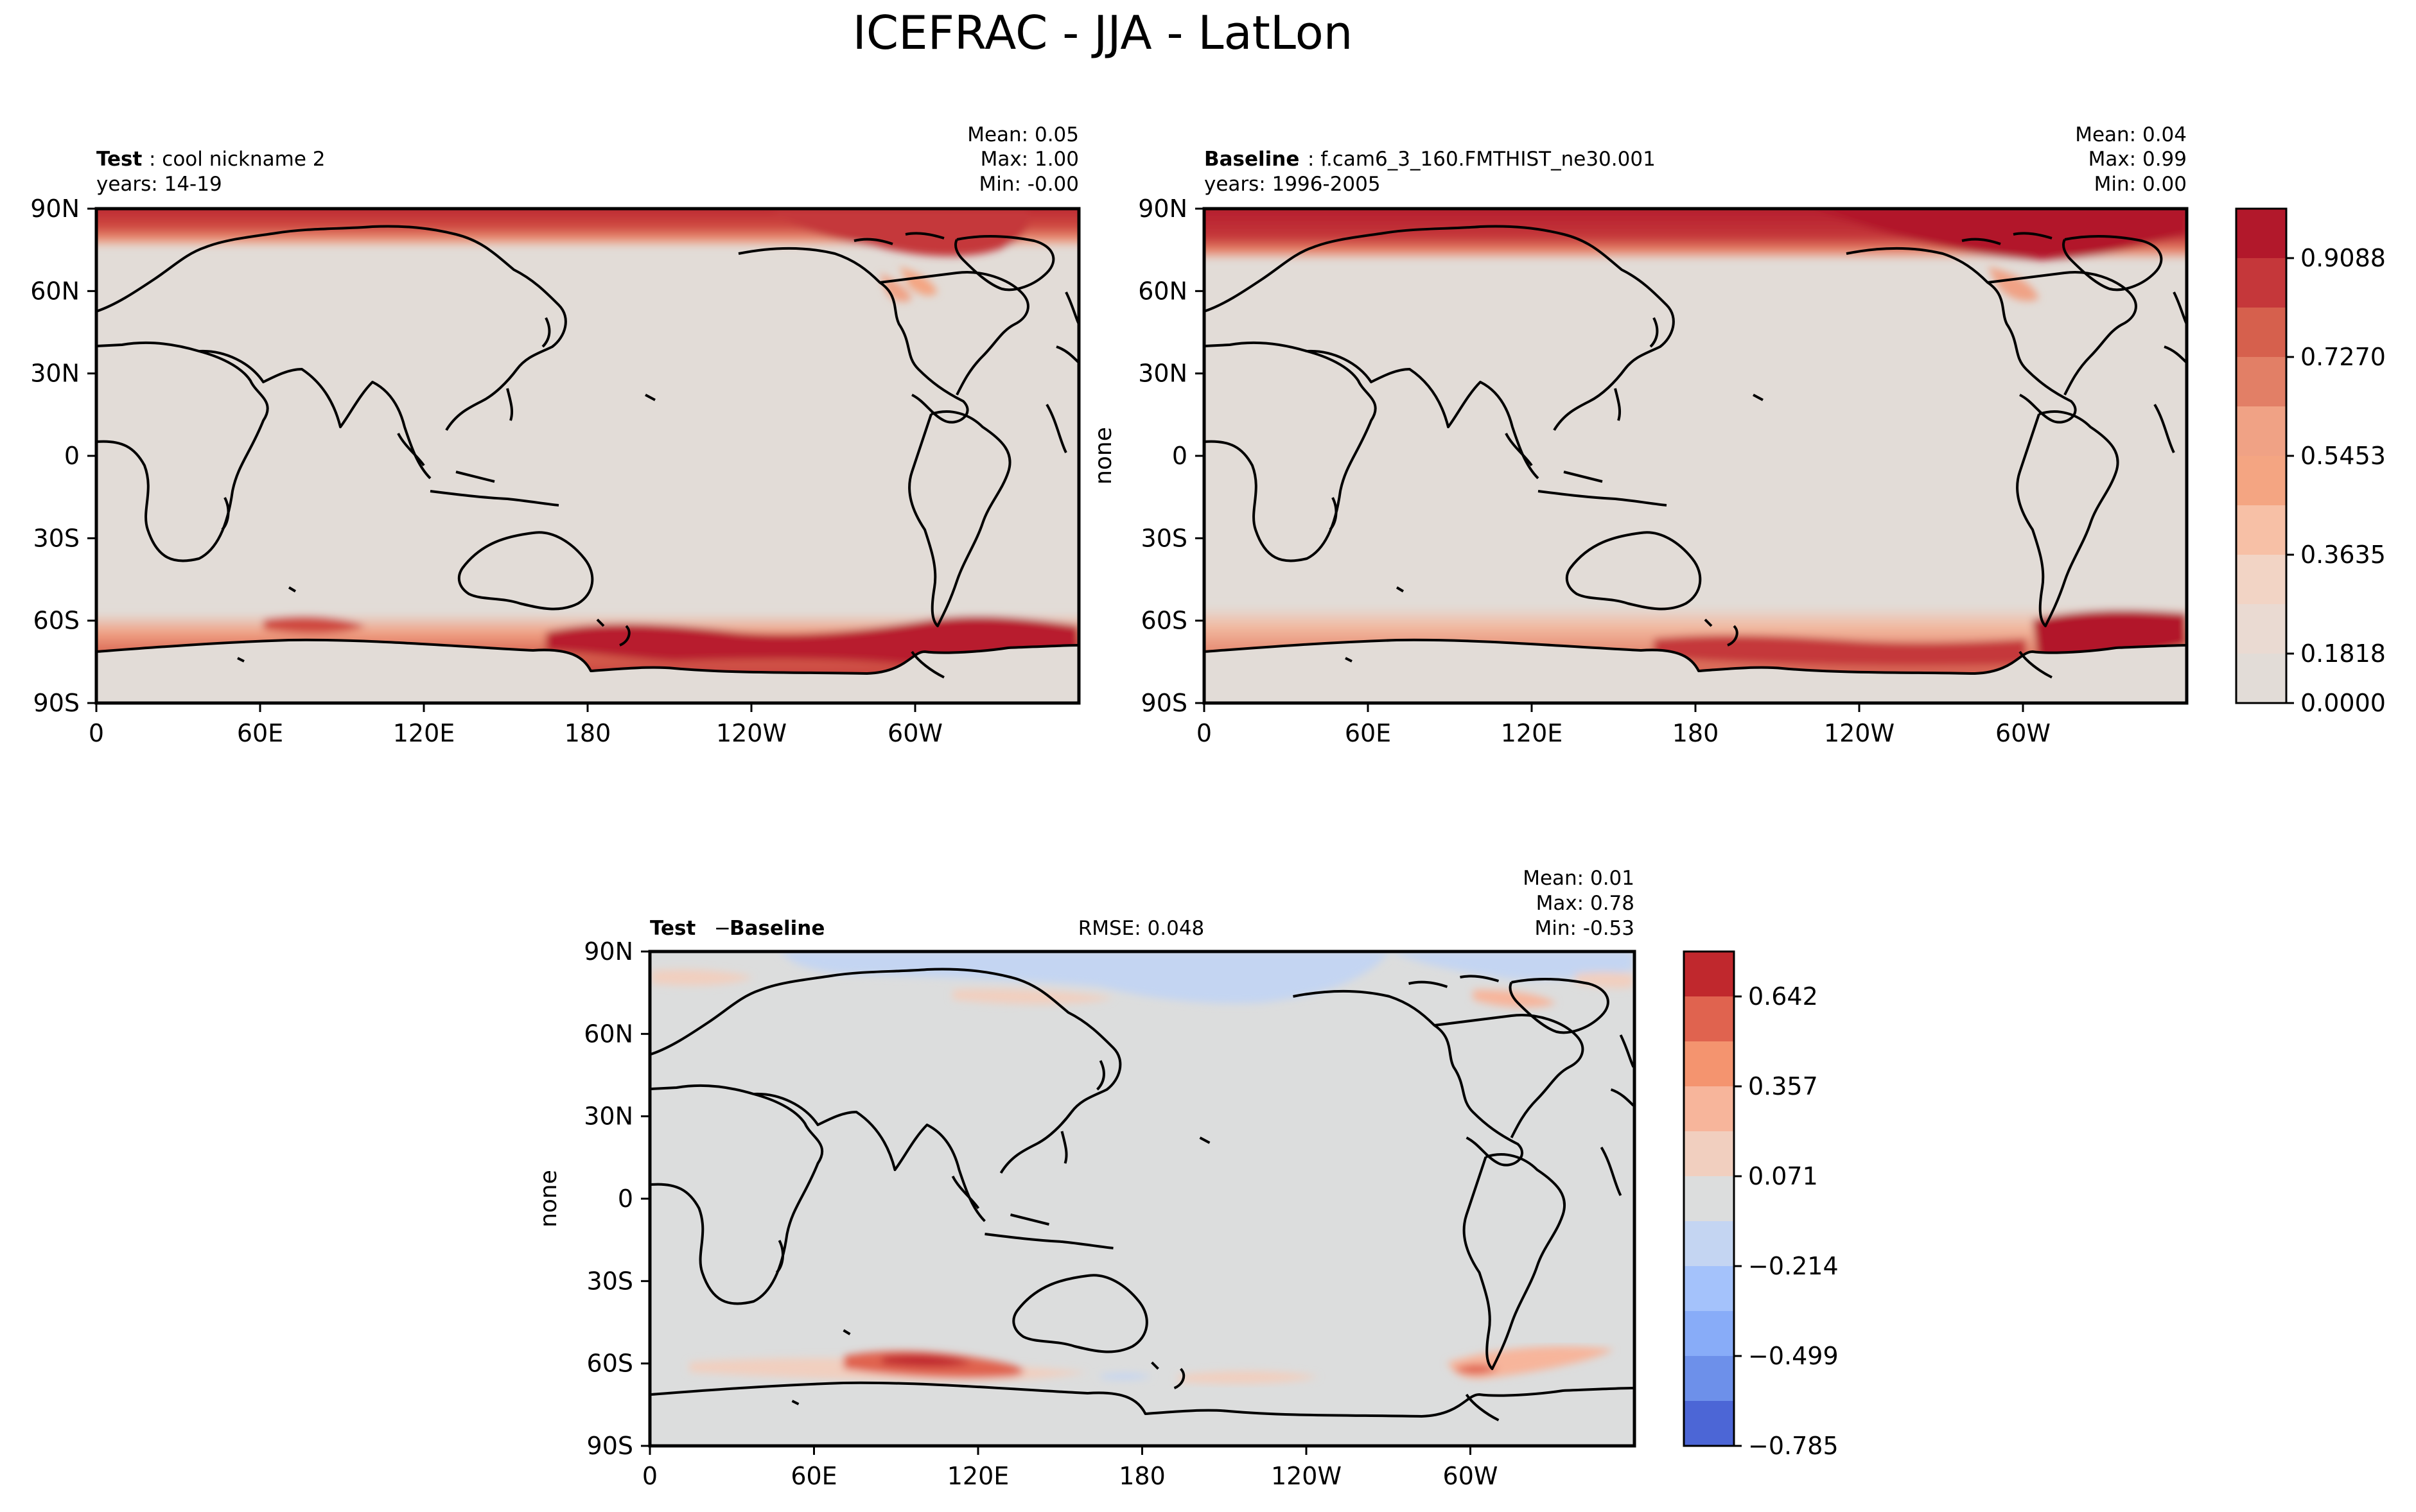  Describe the element at coordinates (1761, 1205) in the screenshot. I see `diff-colorbar: 0.642 0.357 0.071 −0.214 −0.499 −0.785` at that location.